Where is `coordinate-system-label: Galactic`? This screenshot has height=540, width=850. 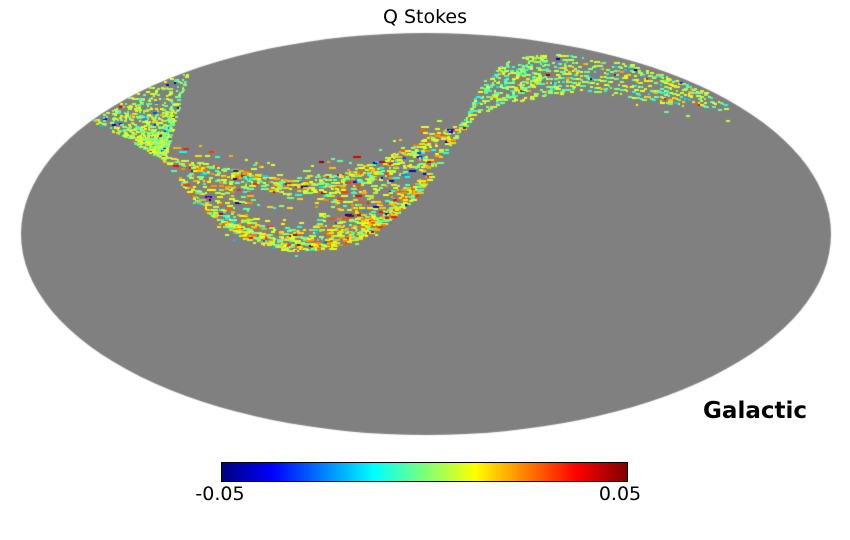 coordinate-system-label: Galactic is located at coordinates (755, 411).